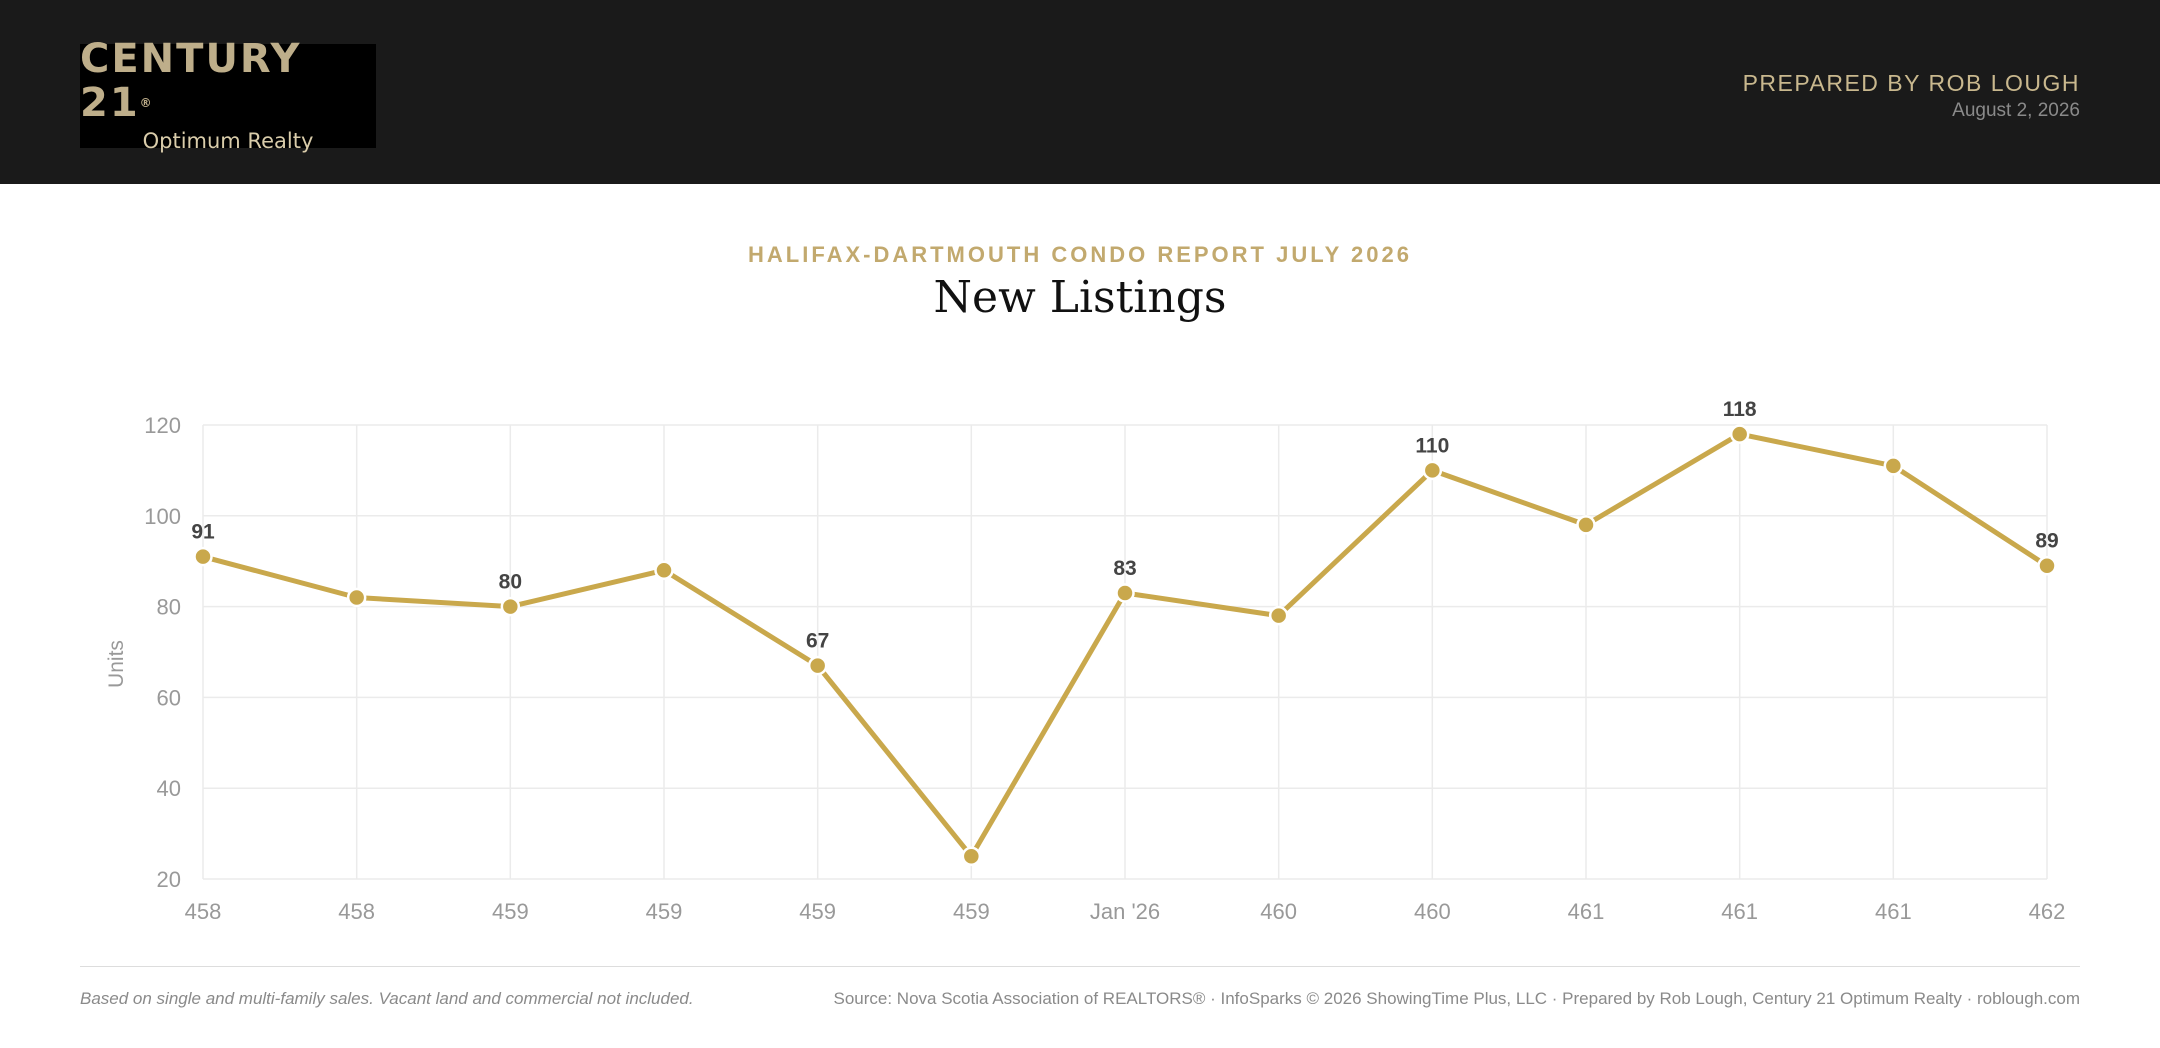 Image resolution: width=2160 pixels, height=1048 pixels. I want to click on report-eyebrow: HALIFAX-DARTMOUTH CONDO REPORT JULY 2026, so click(1080, 254).